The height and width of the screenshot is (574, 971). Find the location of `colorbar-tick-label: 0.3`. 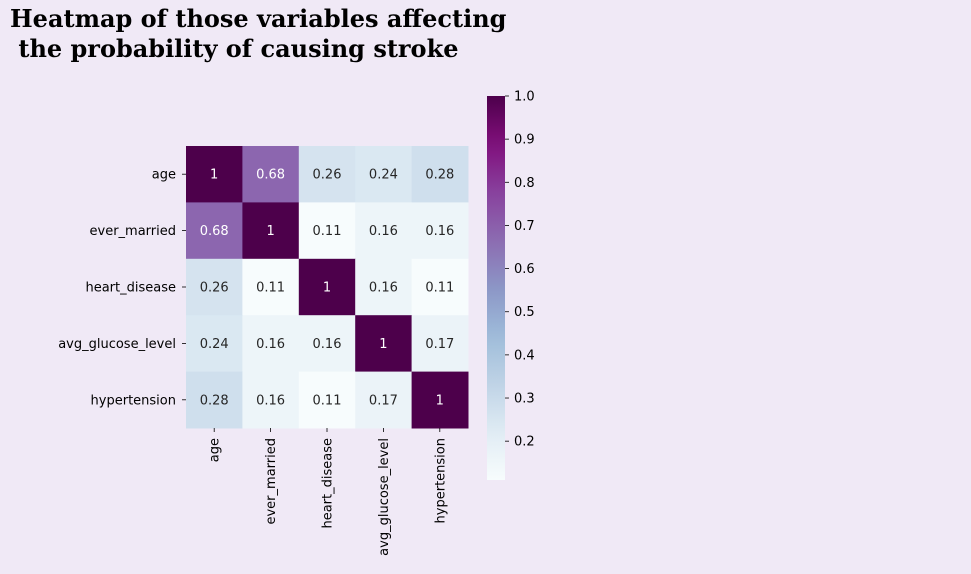

colorbar-tick-label: 0.3 is located at coordinates (524, 399).